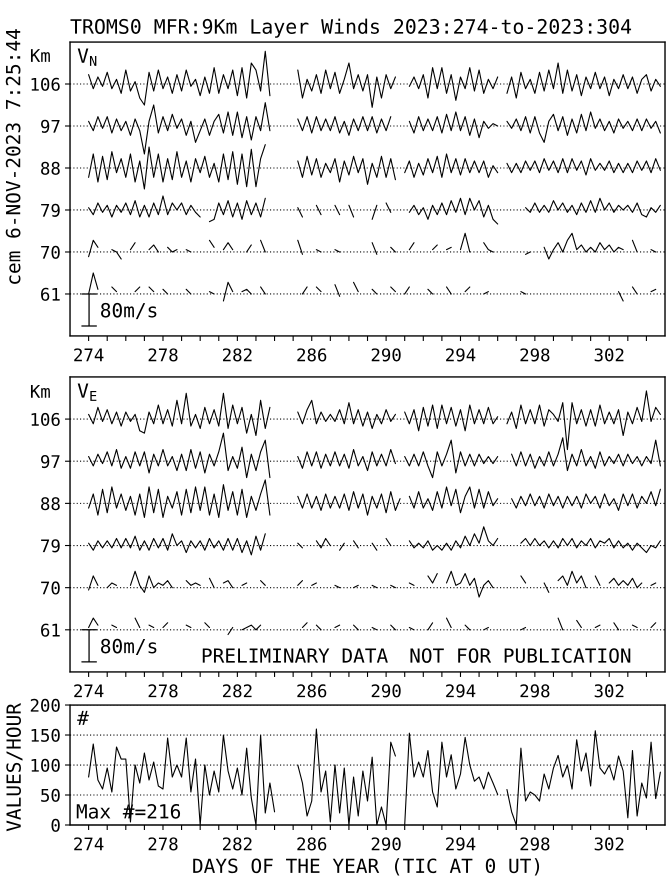  What do you see at coordinates (46, 735) in the screenshot?
I see `y-tick-label: 150` at bounding box center [46, 735].